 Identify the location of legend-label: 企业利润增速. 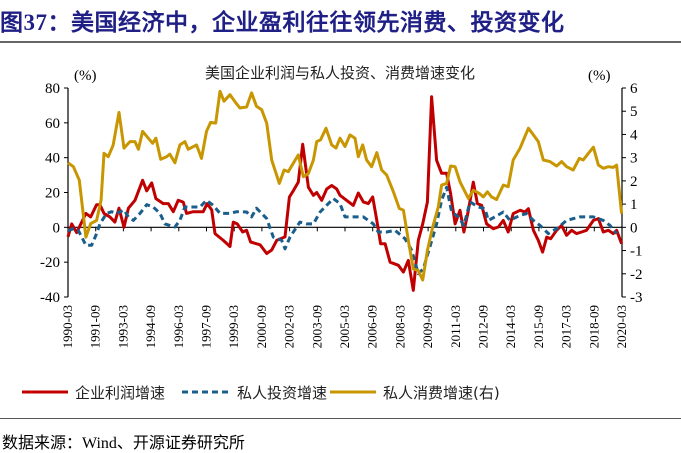
(120, 393).